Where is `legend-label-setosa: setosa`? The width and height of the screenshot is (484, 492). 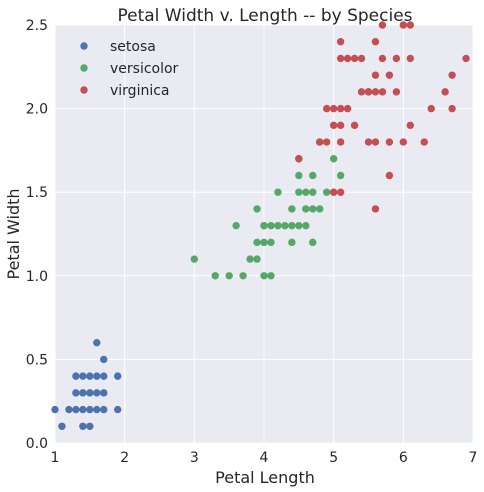 legend-label-setosa: setosa is located at coordinates (133, 47).